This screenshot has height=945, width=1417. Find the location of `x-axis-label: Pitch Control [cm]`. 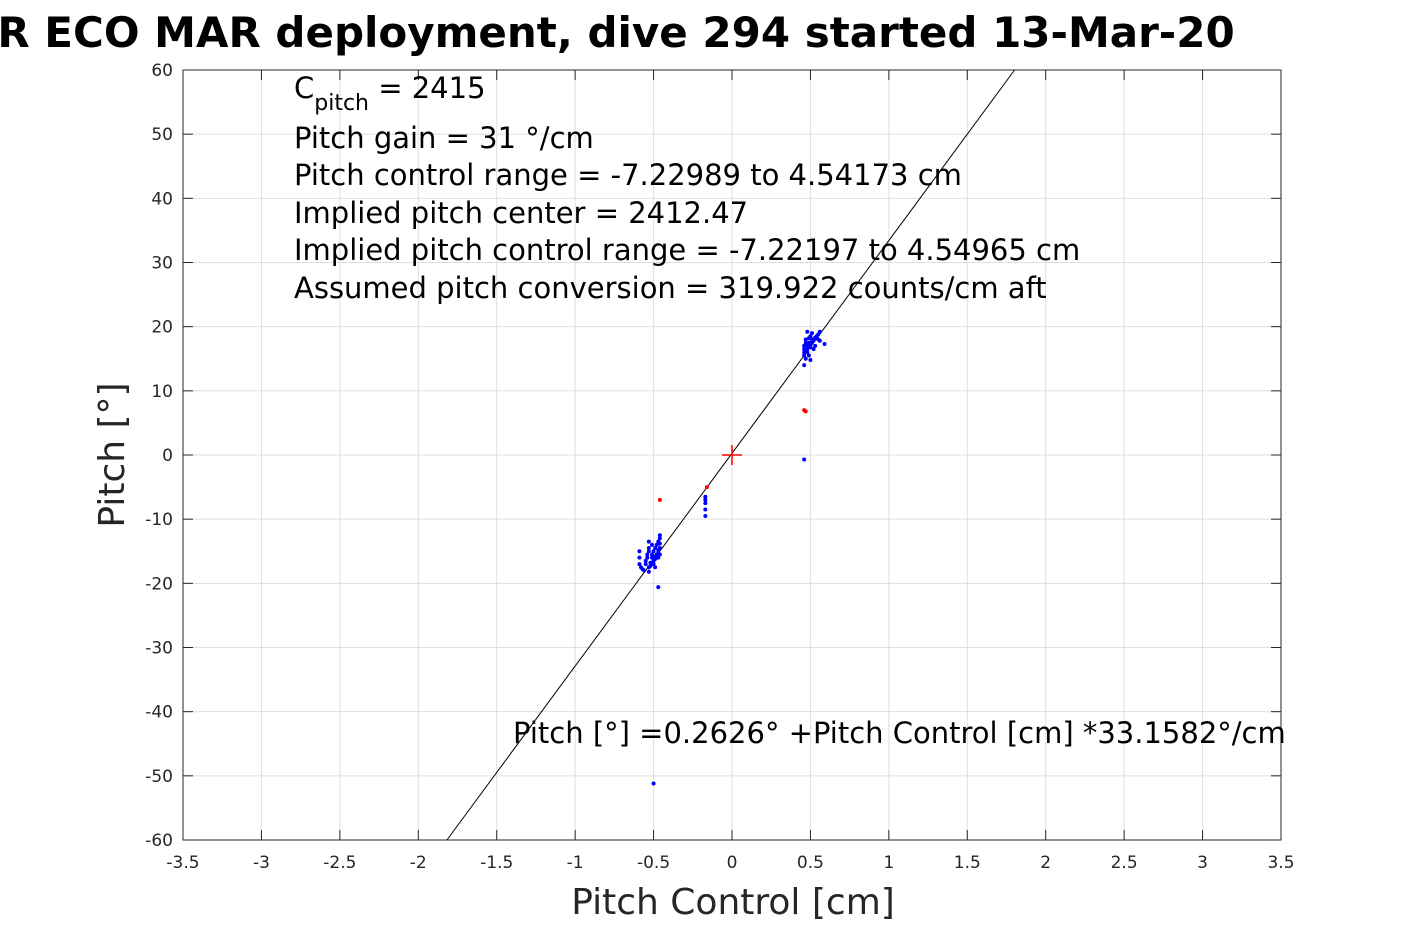

x-axis-label: Pitch Control [cm] is located at coordinates (733, 902).